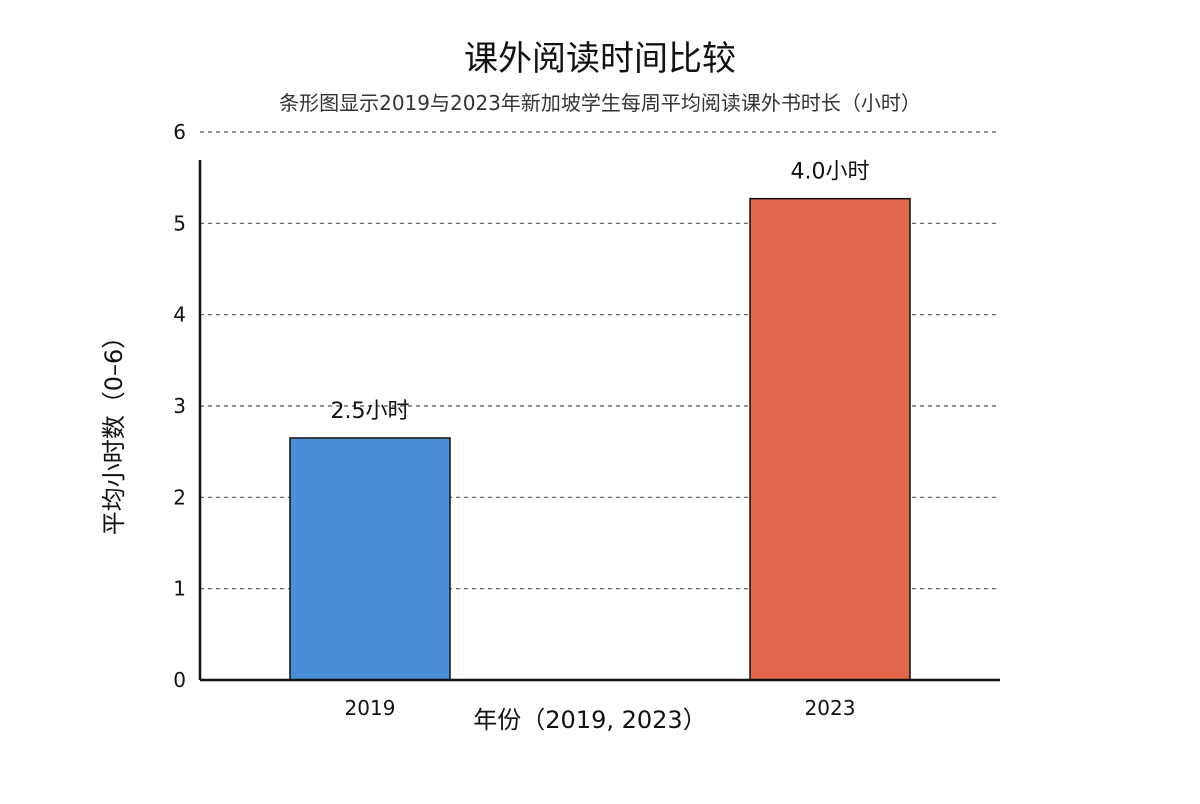 Image resolution: width=1200 pixels, height=804 pixels. What do you see at coordinates (179, 589) in the screenshot?
I see `y-tick-label: 1` at bounding box center [179, 589].